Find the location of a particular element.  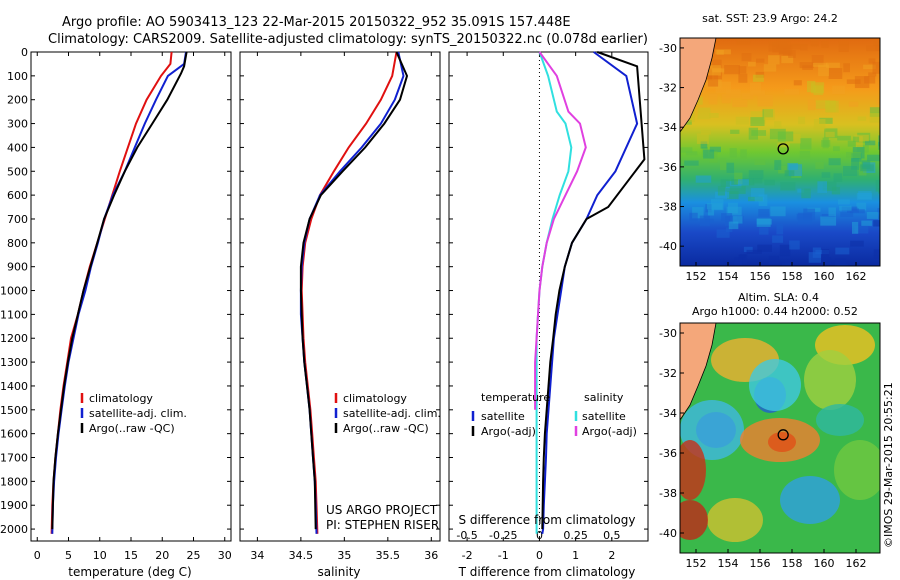

x-tick-label: 34.5 is located at coordinates (301, 555).